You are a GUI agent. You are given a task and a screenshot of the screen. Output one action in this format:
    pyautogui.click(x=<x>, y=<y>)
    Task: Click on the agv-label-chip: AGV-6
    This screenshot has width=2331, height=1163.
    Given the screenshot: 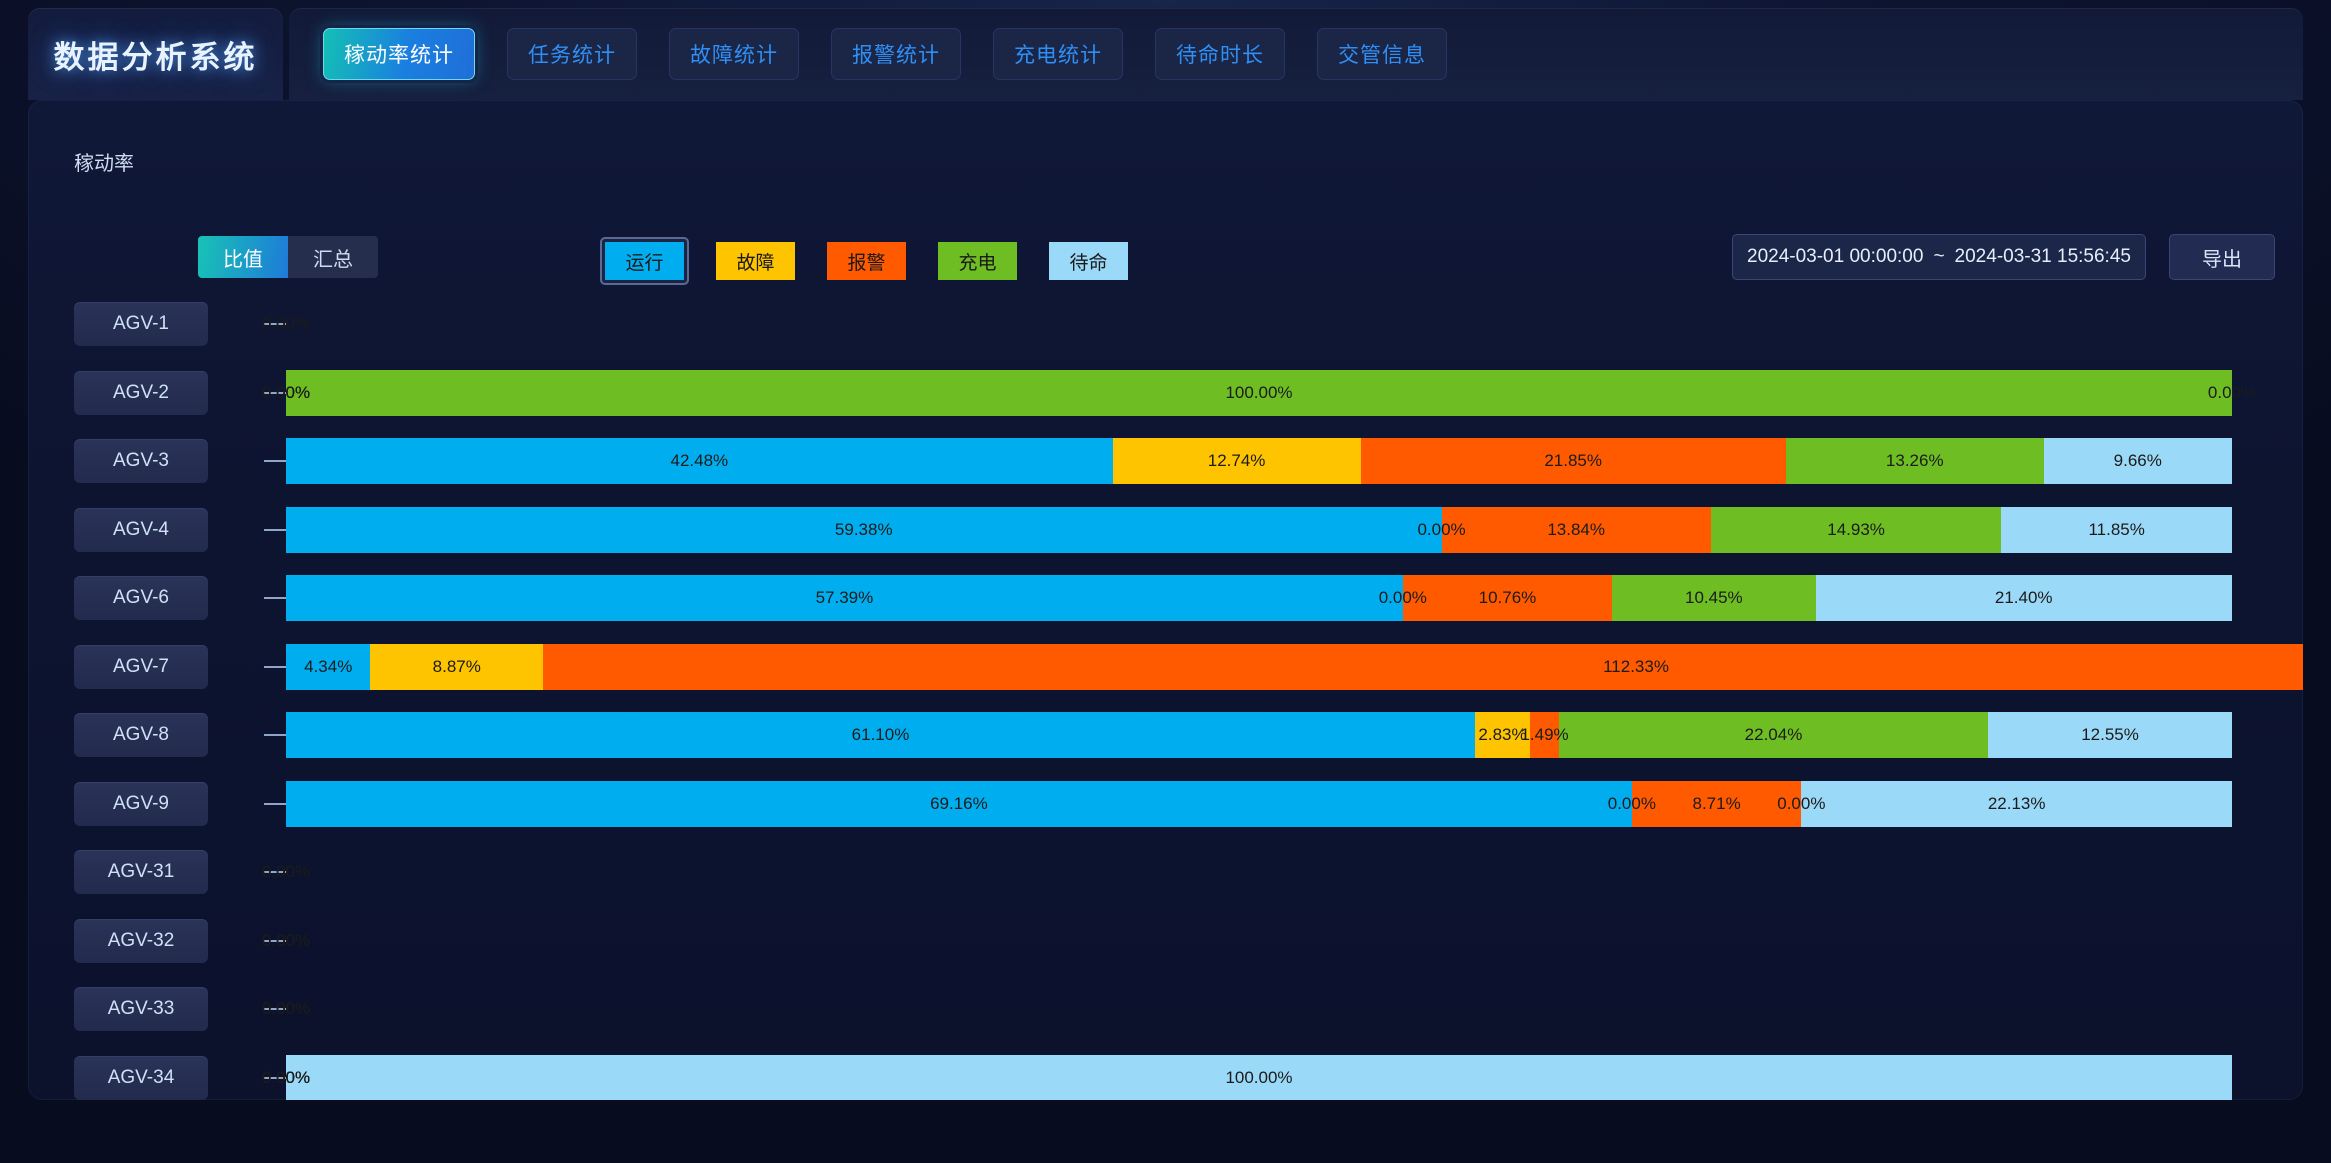 What is the action you would take?
    pyautogui.click(x=141, y=598)
    